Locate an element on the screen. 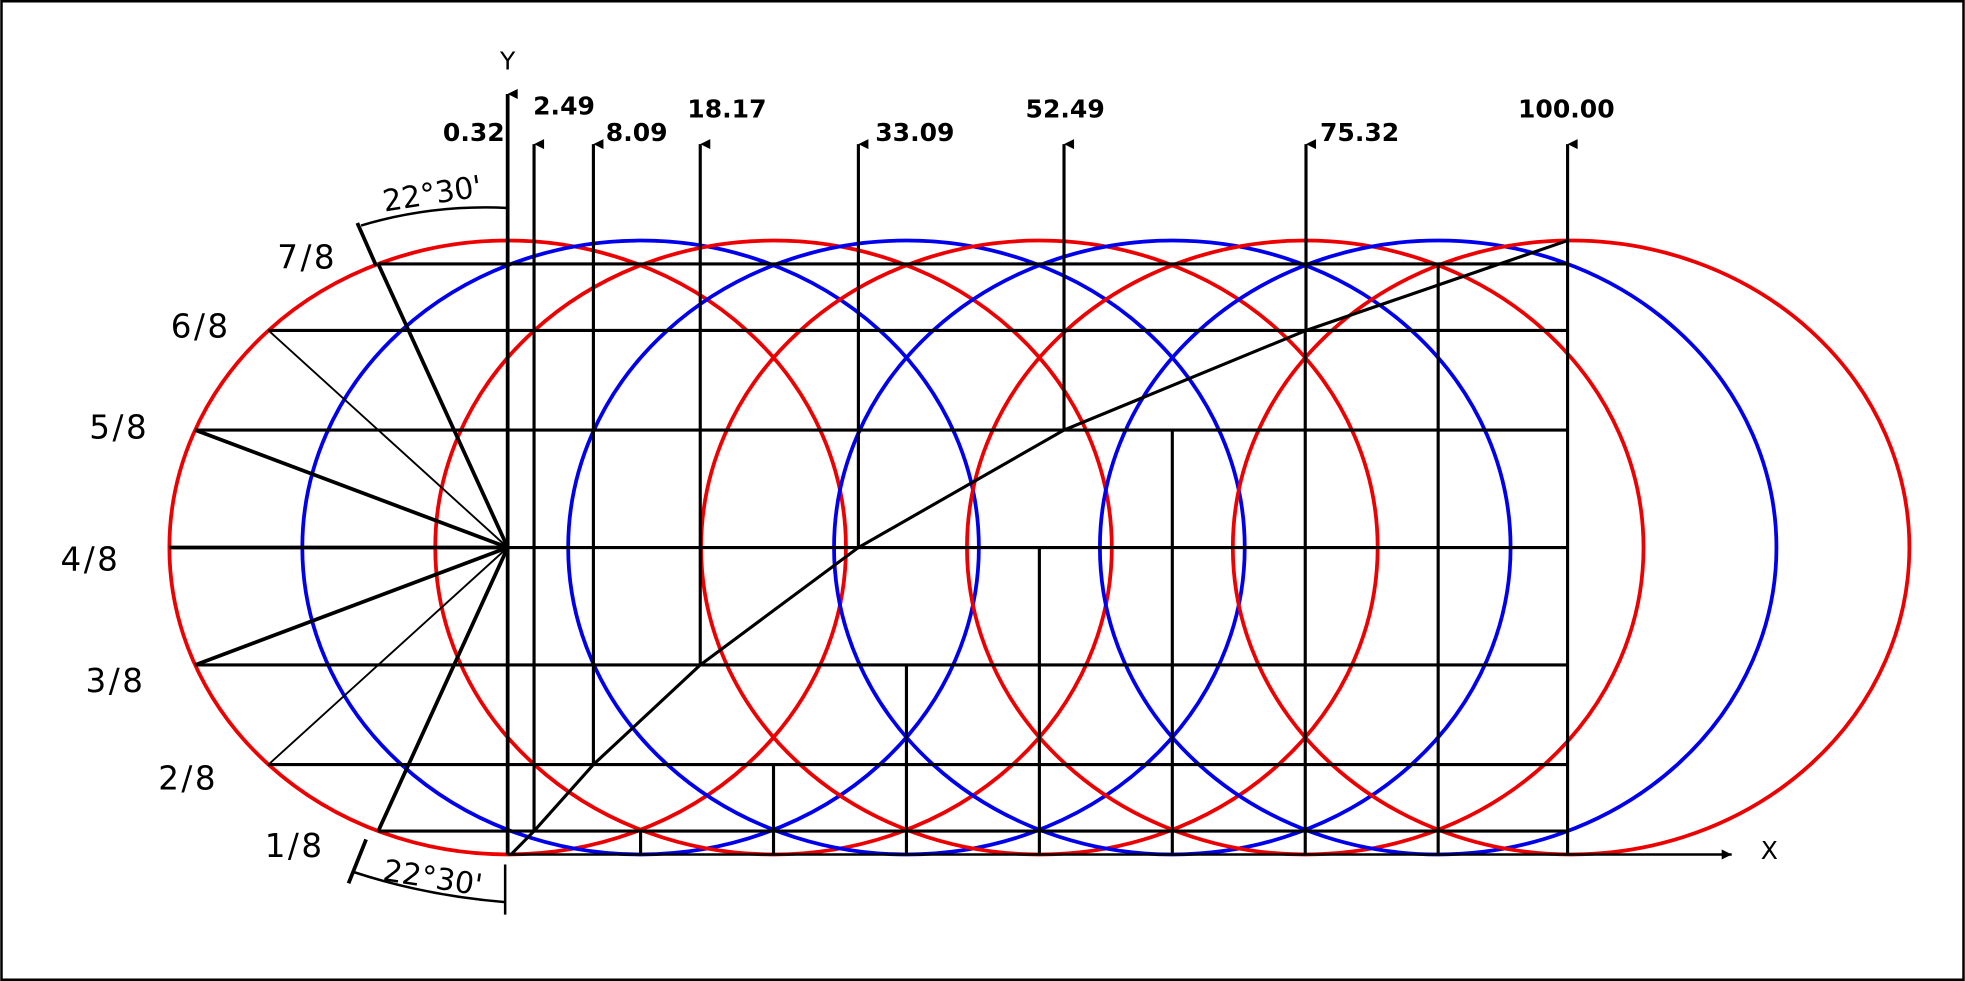 This screenshot has width=1965, height=981. station-label: 2.49 is located at coordinates (564, 106).